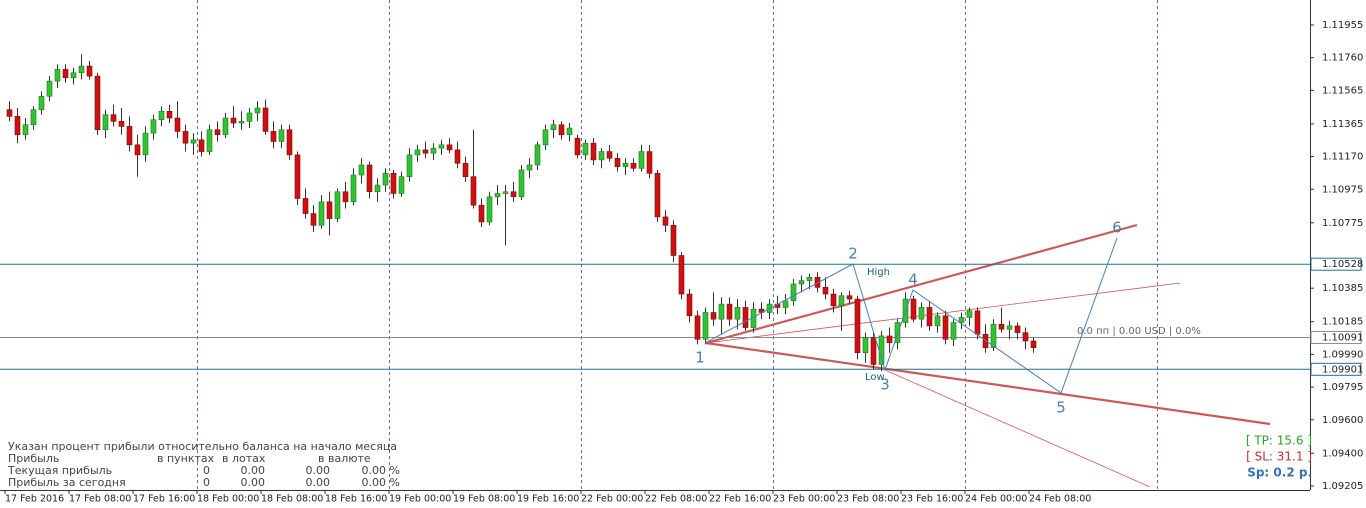  I want to click on y-tick-label: 1.11955, so click(1342, 25).